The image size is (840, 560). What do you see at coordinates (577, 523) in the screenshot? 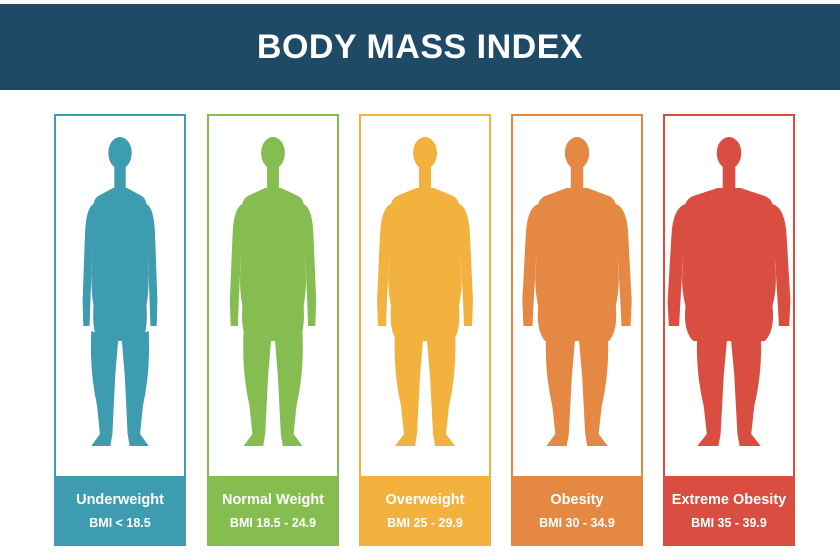
I see `category-range: BMI 30 - 34.9` at bounding box center [577, 523].